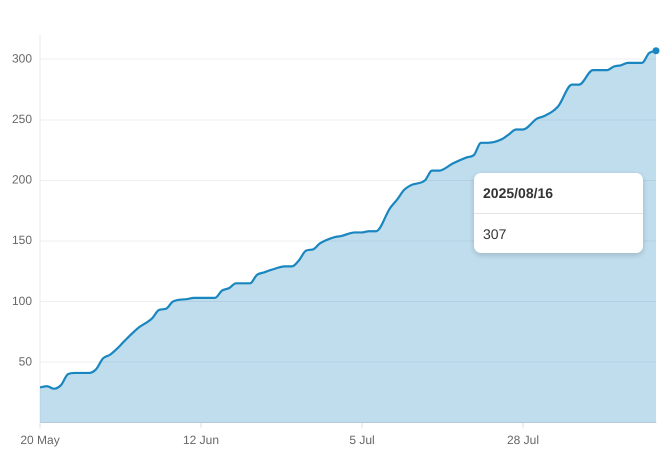  What do you see at coordinates (22, 119) in the screenshot?
I see `y-tick-label: 250` at bounding box center [22, 119].